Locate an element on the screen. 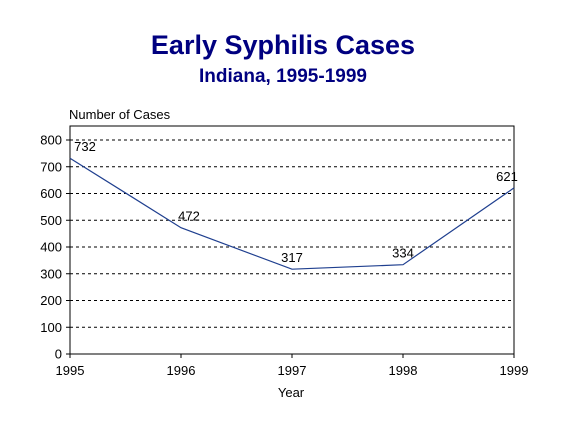 Image resolution: width=566 pixels, height=425 pixels. data-label: 732 is located at coordinates (85, 146).